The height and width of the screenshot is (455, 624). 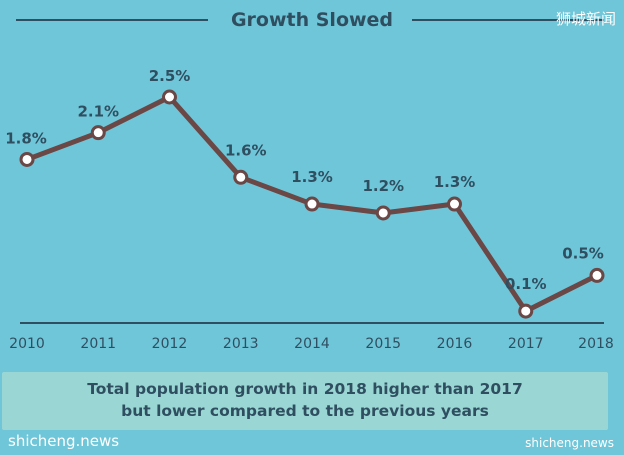 I want to click on data-label: 1.8%, so click(x=26, y=138).